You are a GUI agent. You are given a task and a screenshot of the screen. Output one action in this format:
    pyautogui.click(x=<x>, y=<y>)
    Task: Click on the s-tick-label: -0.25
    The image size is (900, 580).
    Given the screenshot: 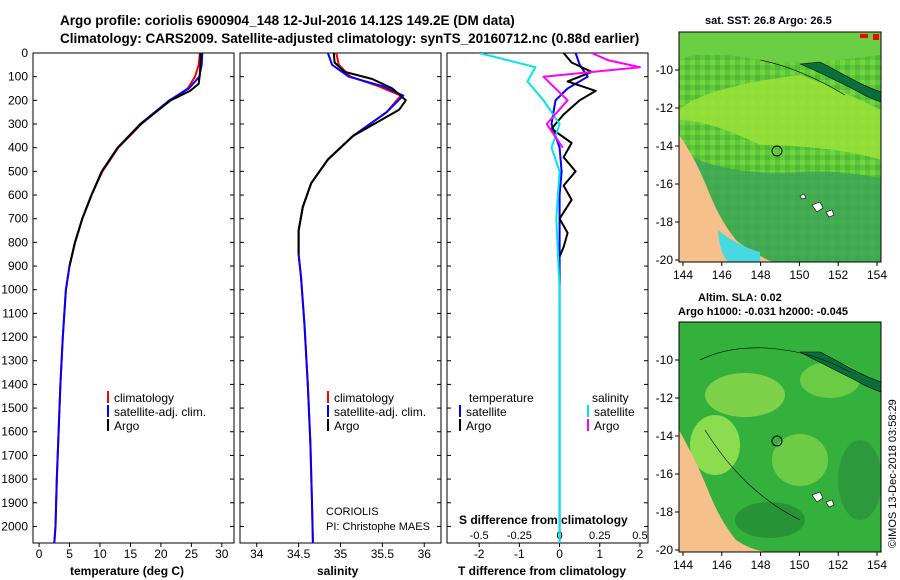 What is the action you would take?
    pyautogui.click(x=519, y=536)
    